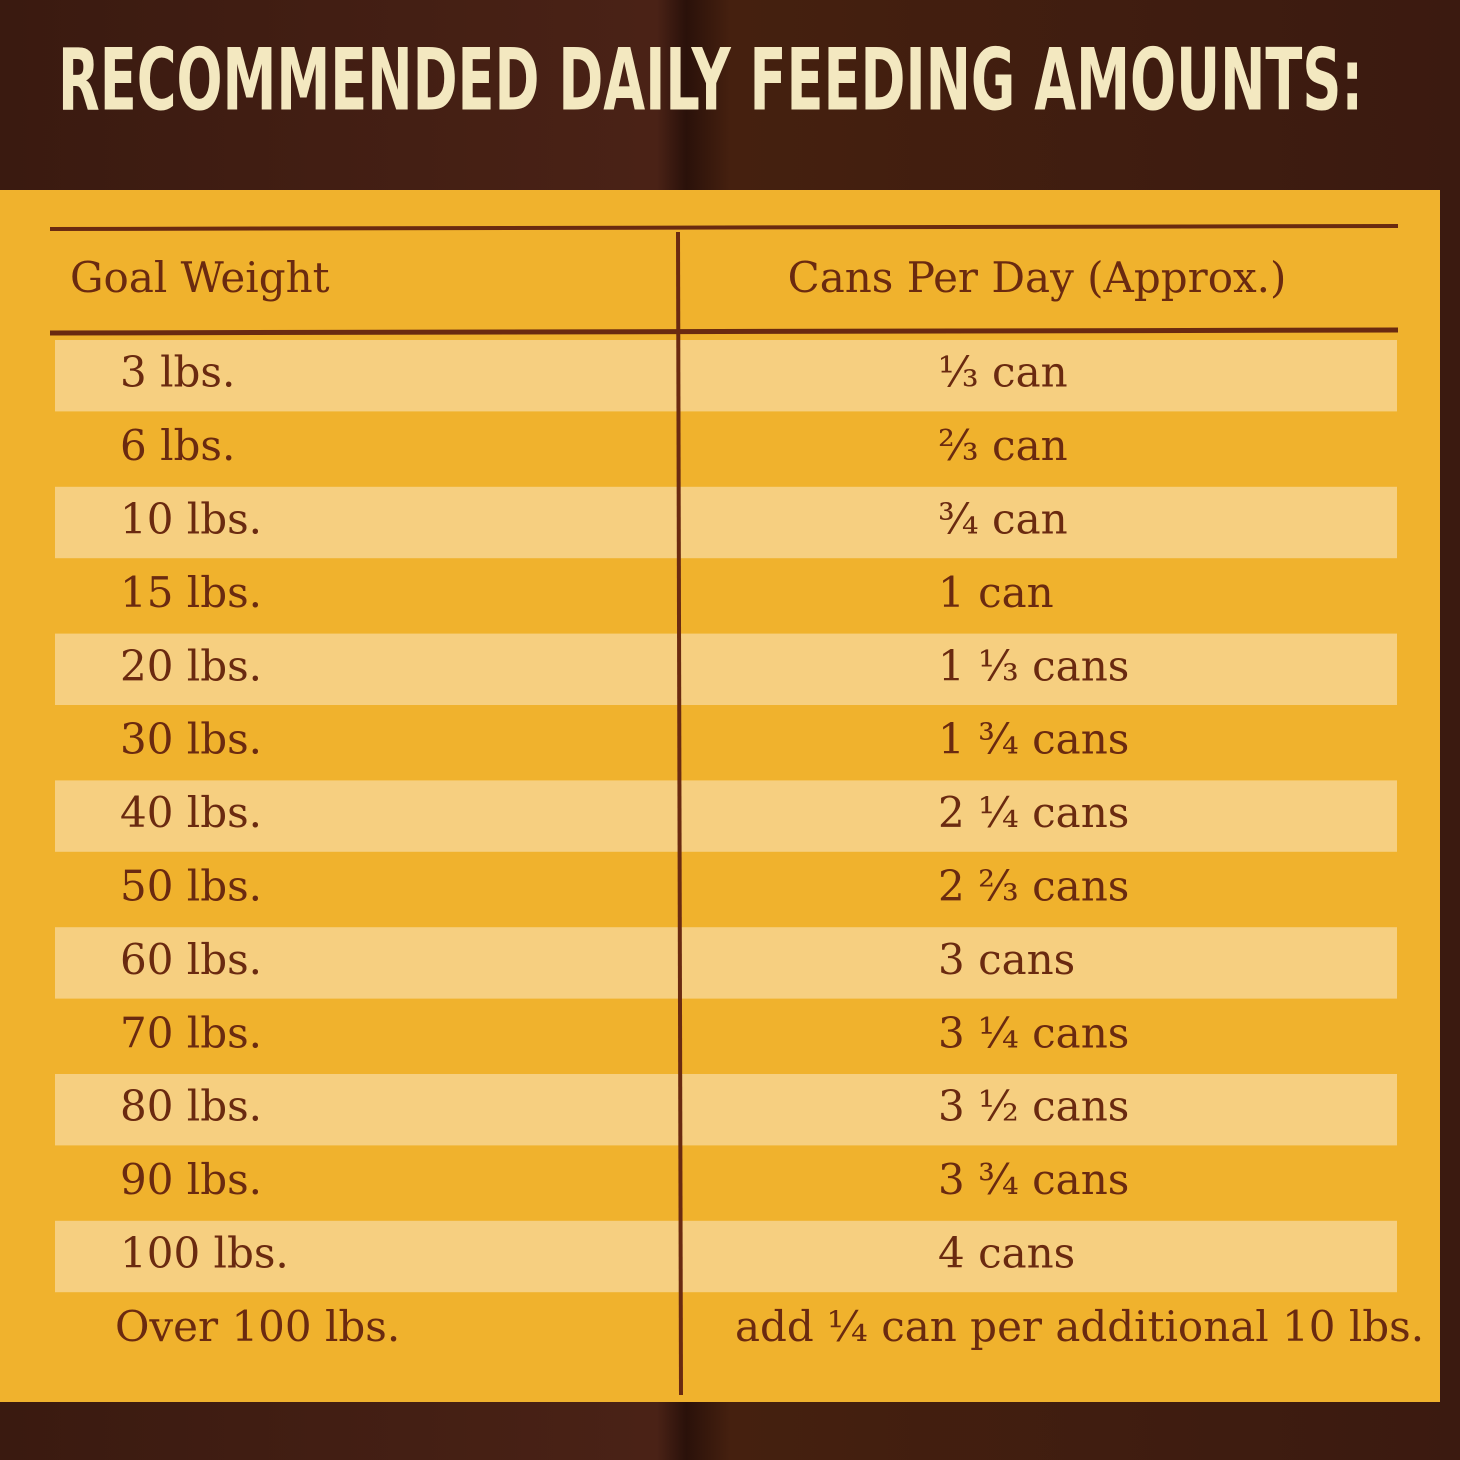 The image size is (1460, 1460). Describe the element at coordinates (191, 592) in the screenshot. I see `weight-cell: 15 lbs.` at that location.